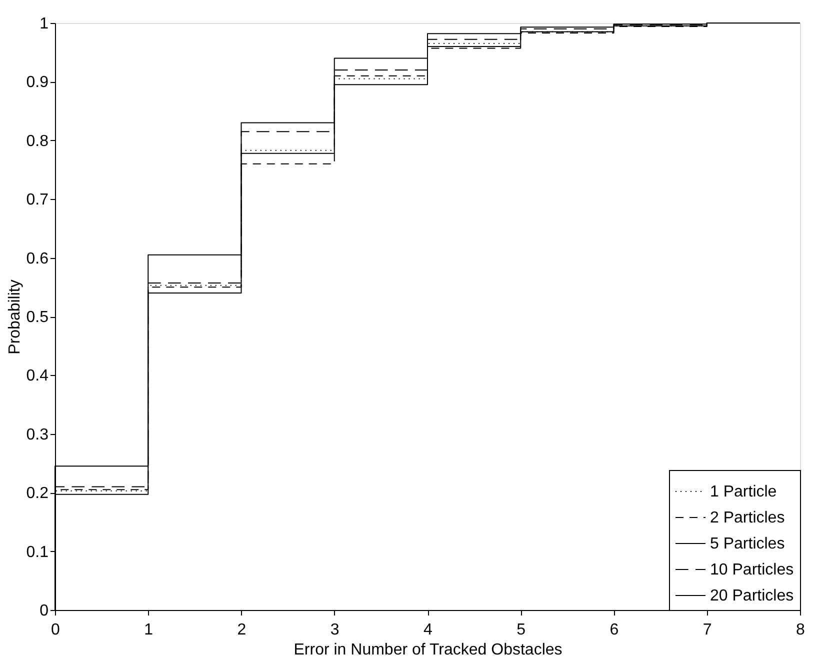  What do you see at coordinates (521, 630) in the screenshot?
I see `x-tick-label: 5` at bounding box center [521, 630].